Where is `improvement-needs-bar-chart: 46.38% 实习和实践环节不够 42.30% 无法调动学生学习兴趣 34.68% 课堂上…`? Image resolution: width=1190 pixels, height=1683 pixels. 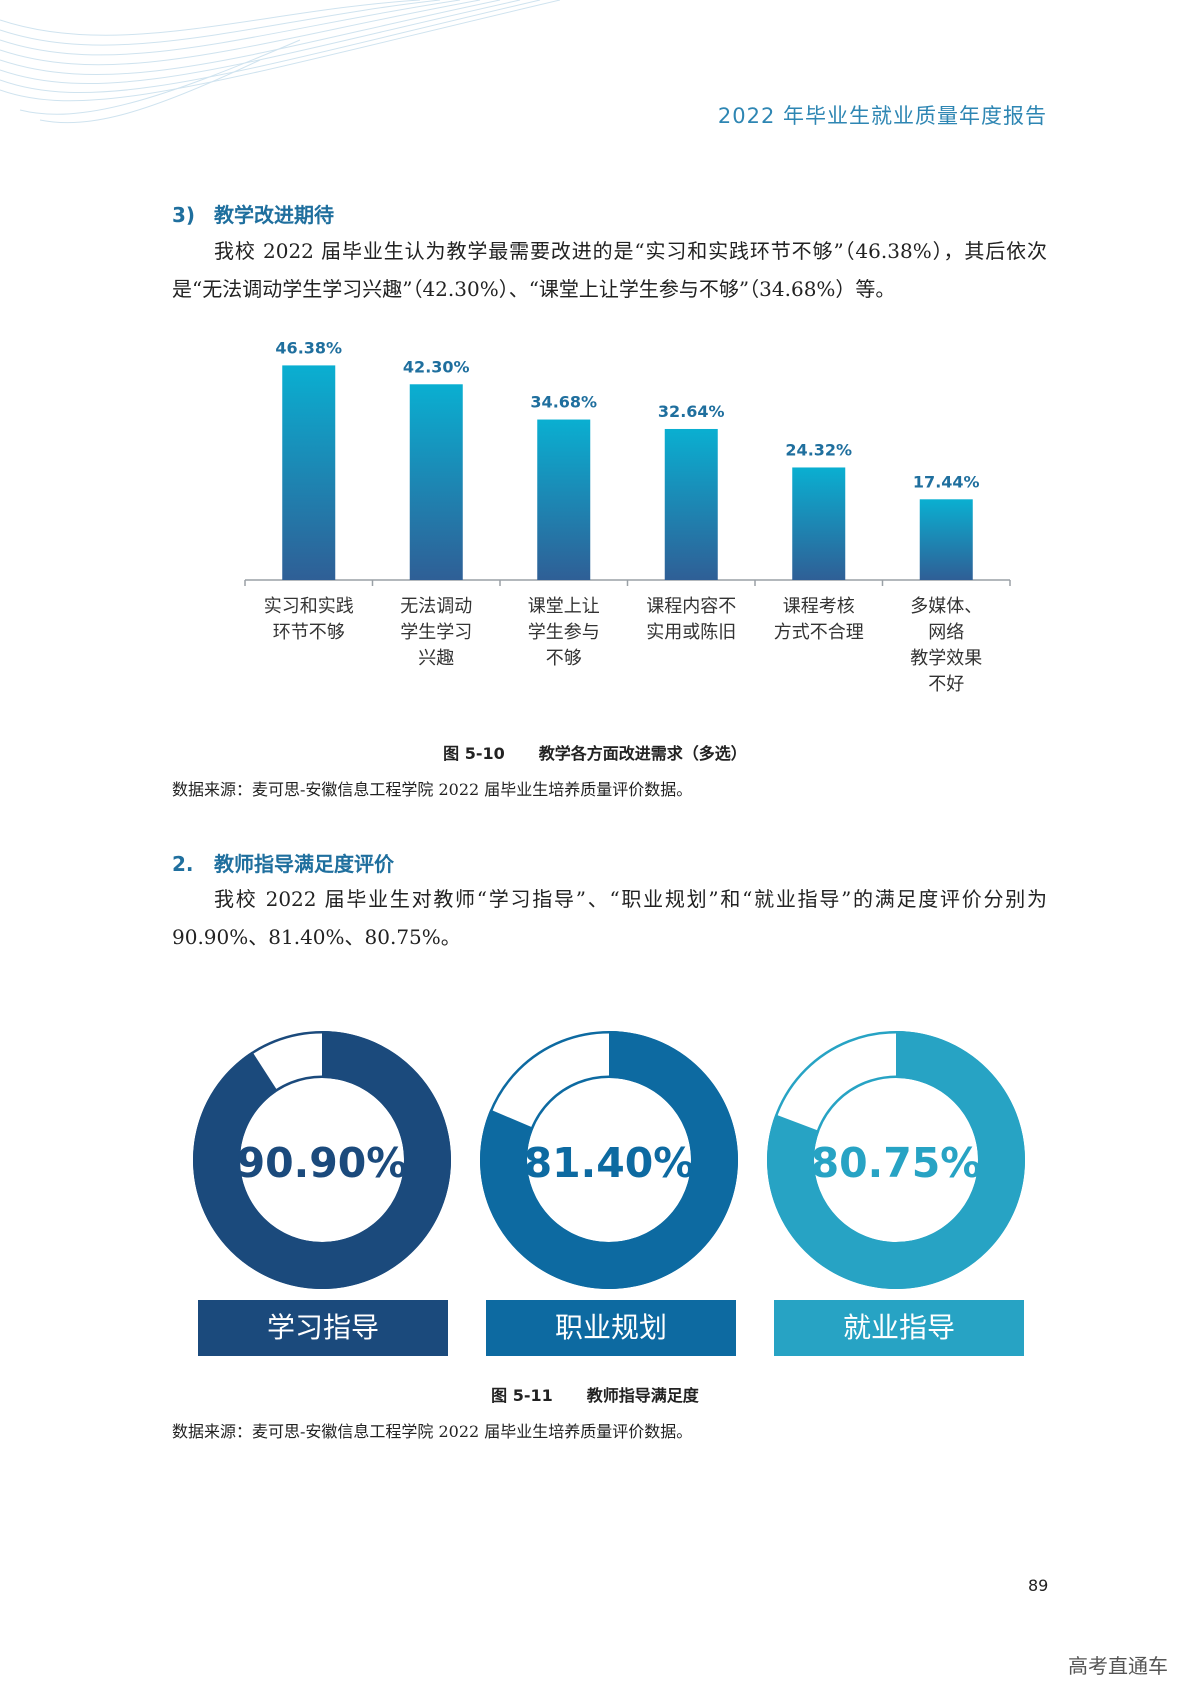 improvement-needs-bar-chart: 46.38% 实习和实践环节不够 42.30% 无法调动学生学习兴趣 34.68% 课堂上… is located at coordinates (627, 516).